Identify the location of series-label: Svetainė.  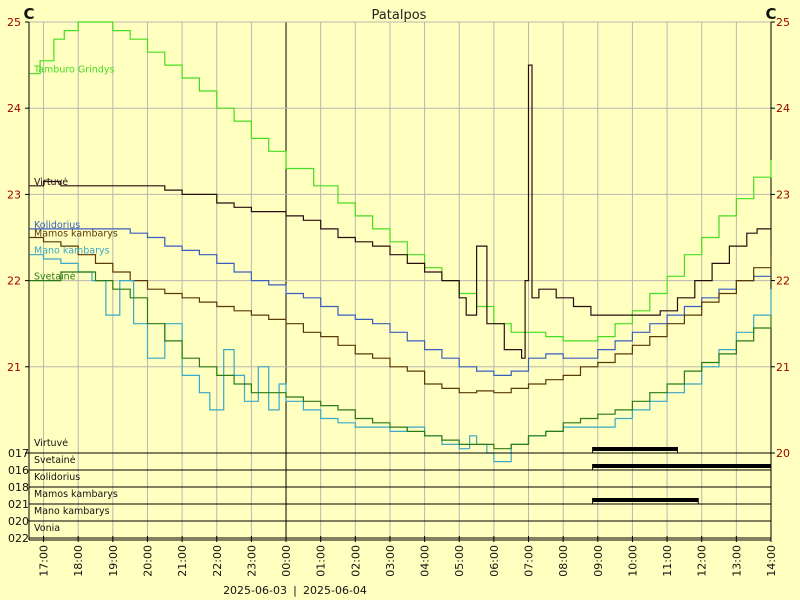
(55, 277).